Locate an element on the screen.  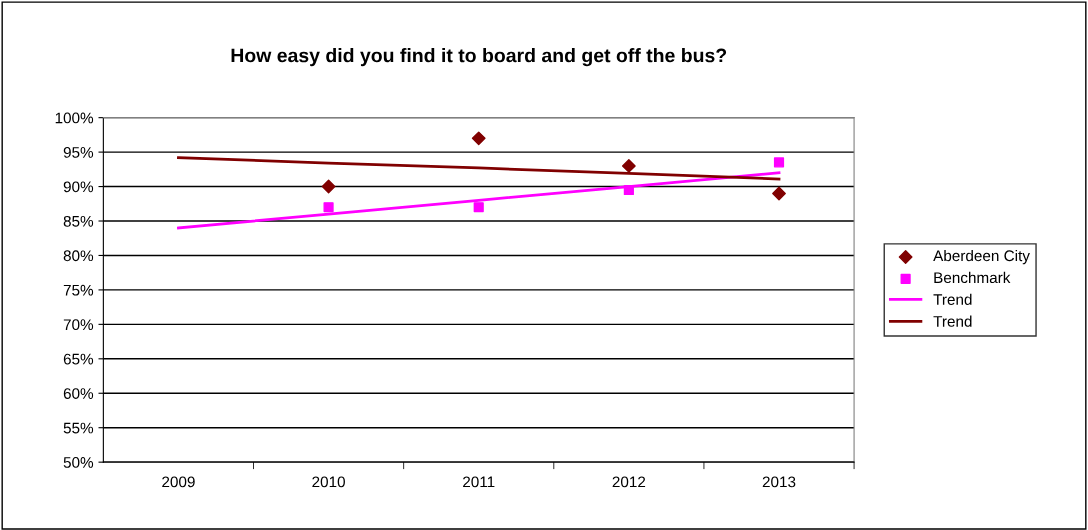
legend-label: Aberdeen City is located at coordinates (981, 257).